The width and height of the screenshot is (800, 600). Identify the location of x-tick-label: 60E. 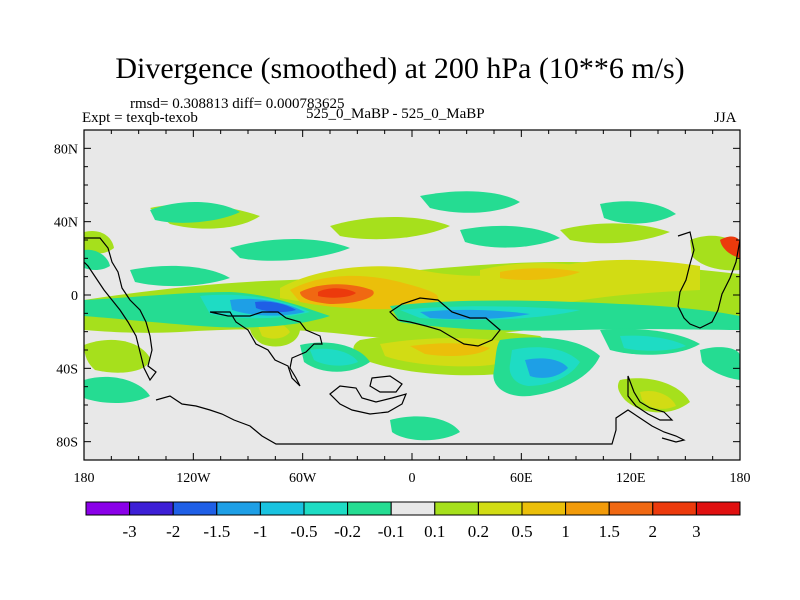
(521, 478).